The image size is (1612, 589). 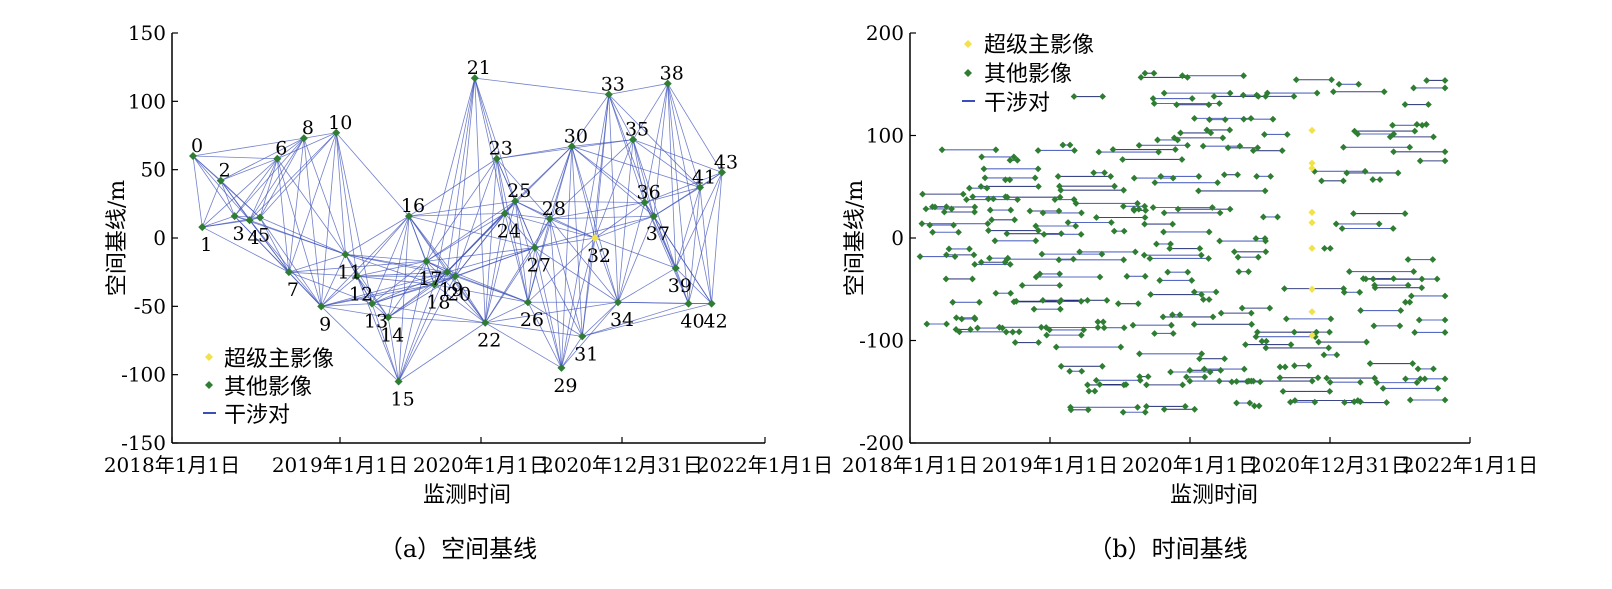 I want to click on chart-b-legend: 超级主影像 其他影像 干涉对, so click(x=1028, y=74).